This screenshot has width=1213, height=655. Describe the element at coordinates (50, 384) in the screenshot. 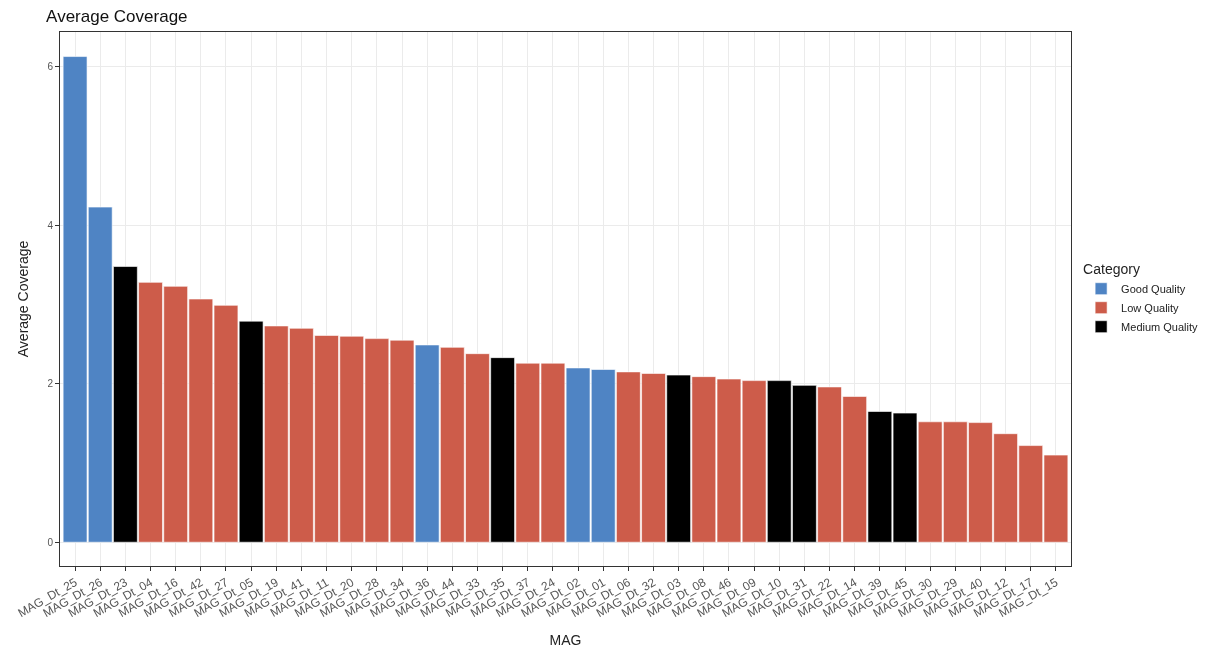

I see `y-tick-label: 2` at that location.